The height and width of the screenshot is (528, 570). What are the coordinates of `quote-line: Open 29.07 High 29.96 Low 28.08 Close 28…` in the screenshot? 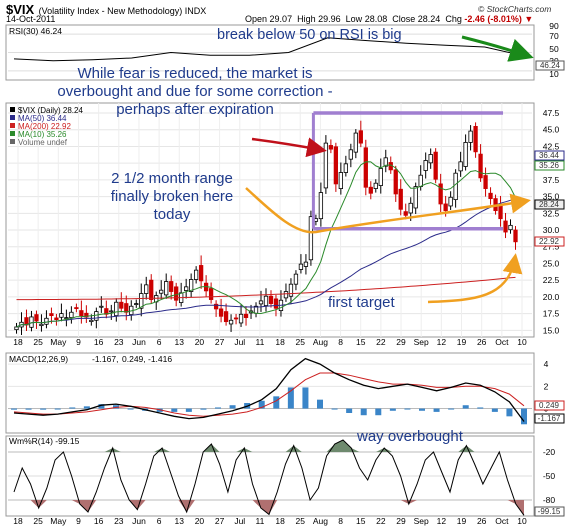 It's located at (389, 19).